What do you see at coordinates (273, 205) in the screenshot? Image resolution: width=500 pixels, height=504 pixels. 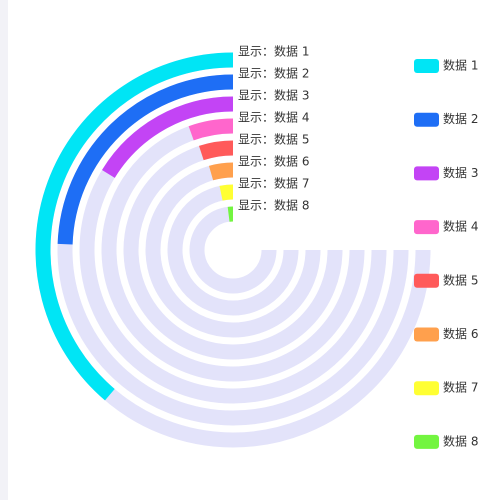 I see `ring-label: 显示：数据 8` at bounding box center [273, 205].